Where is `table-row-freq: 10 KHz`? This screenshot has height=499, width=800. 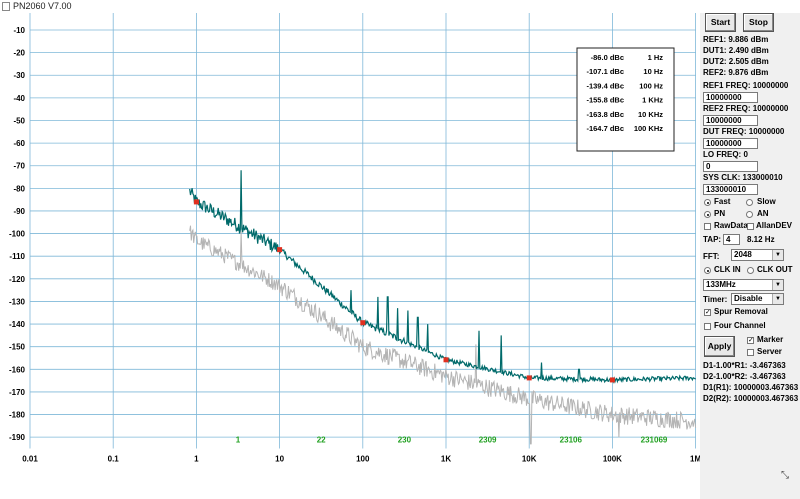 table-row-freq: 10 KHz is located at coordinates (650, 114).